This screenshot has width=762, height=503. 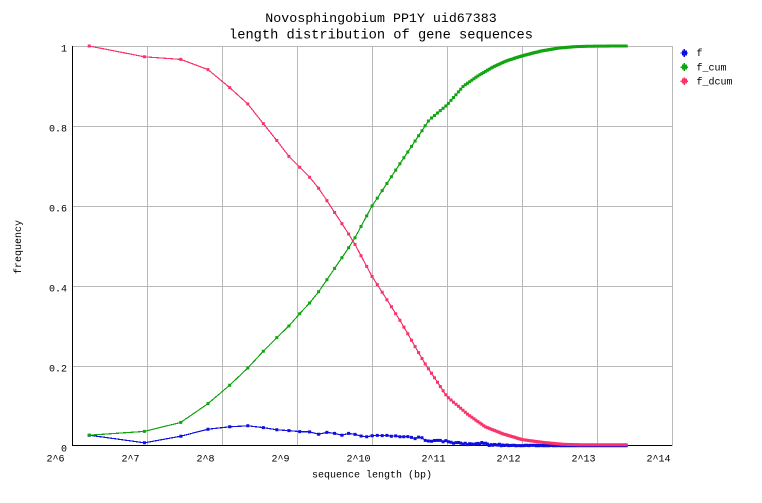 What do you see at coordinates (56, 460) in the screenshot?
I see `svg-text: 2^6` at bounding box center [56, 460].